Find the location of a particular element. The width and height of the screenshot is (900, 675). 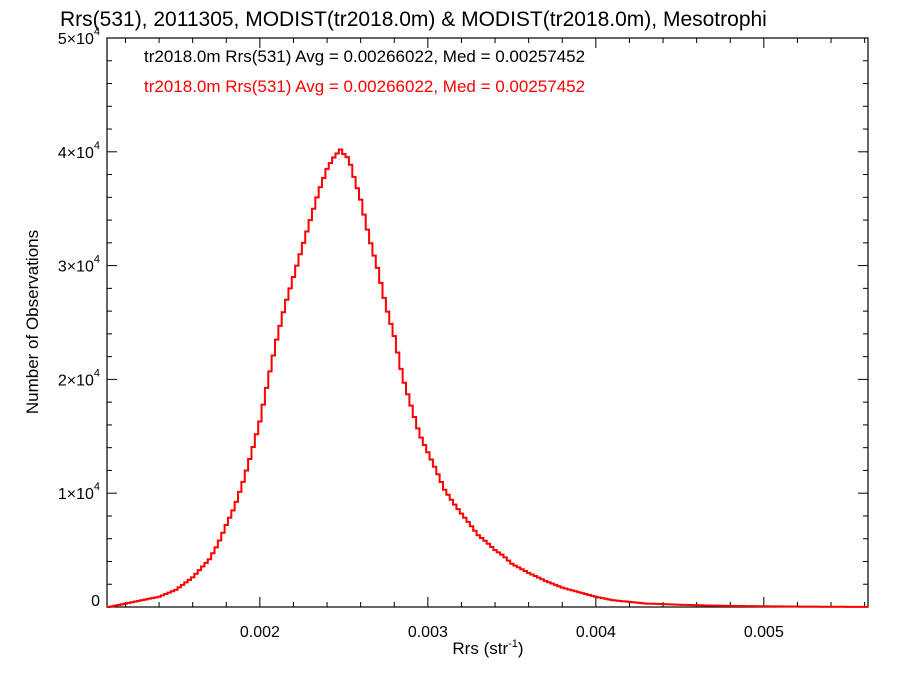

y-tick-mantissa: 1×10 is located at coordinates (76, 494).